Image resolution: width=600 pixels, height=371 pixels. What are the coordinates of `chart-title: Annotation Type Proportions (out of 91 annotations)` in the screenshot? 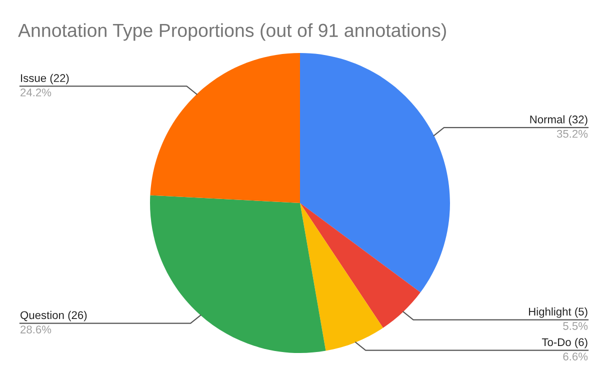 It's located at (232, 32).